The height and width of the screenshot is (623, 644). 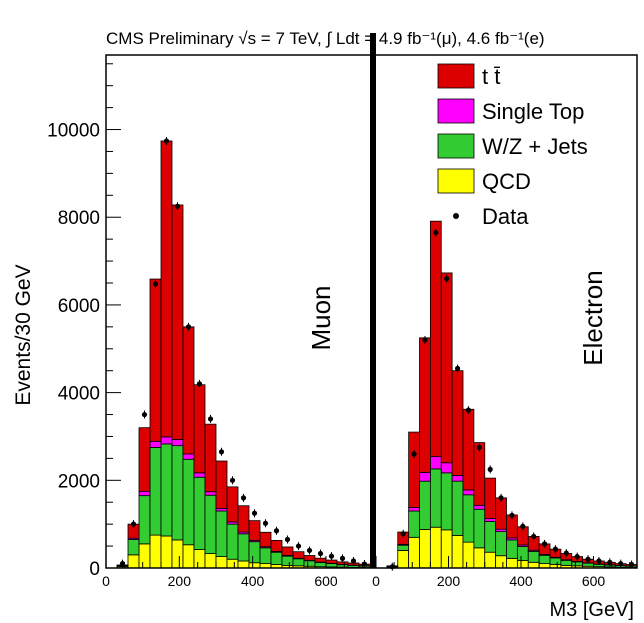 What do you see at coordinates (243, 501) in the screenshot?
I see `series-single-top` at bounding box center [243, 501].